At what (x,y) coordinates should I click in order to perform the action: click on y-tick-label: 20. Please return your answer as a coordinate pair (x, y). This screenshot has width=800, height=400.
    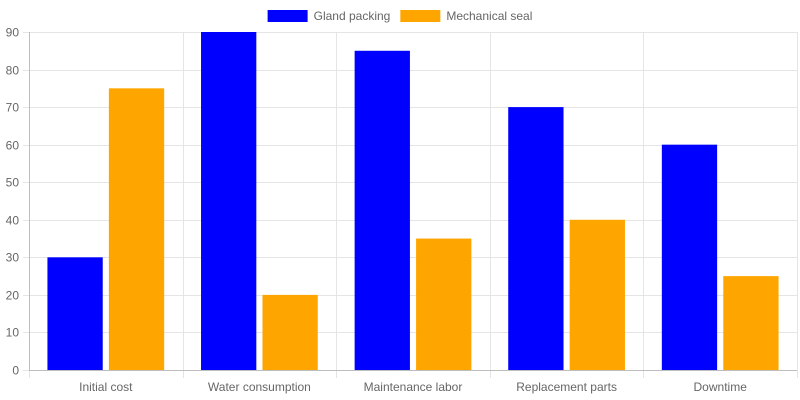
    Looking at the image, I should click on (13, 296).